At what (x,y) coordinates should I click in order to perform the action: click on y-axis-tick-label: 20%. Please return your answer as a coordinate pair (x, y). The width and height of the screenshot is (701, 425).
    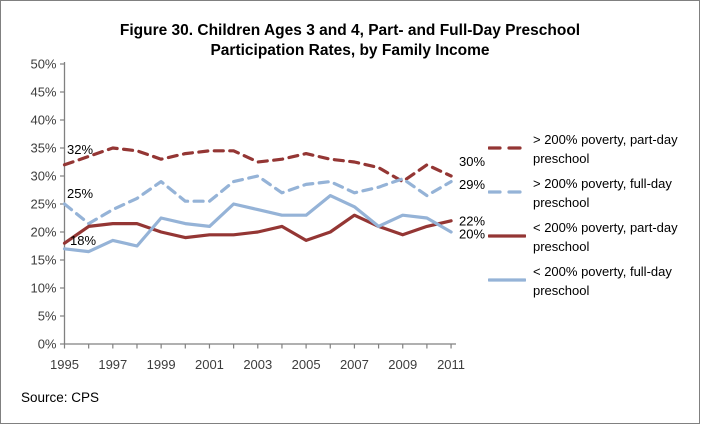
    Looking at the image, I should click on (43, 232).